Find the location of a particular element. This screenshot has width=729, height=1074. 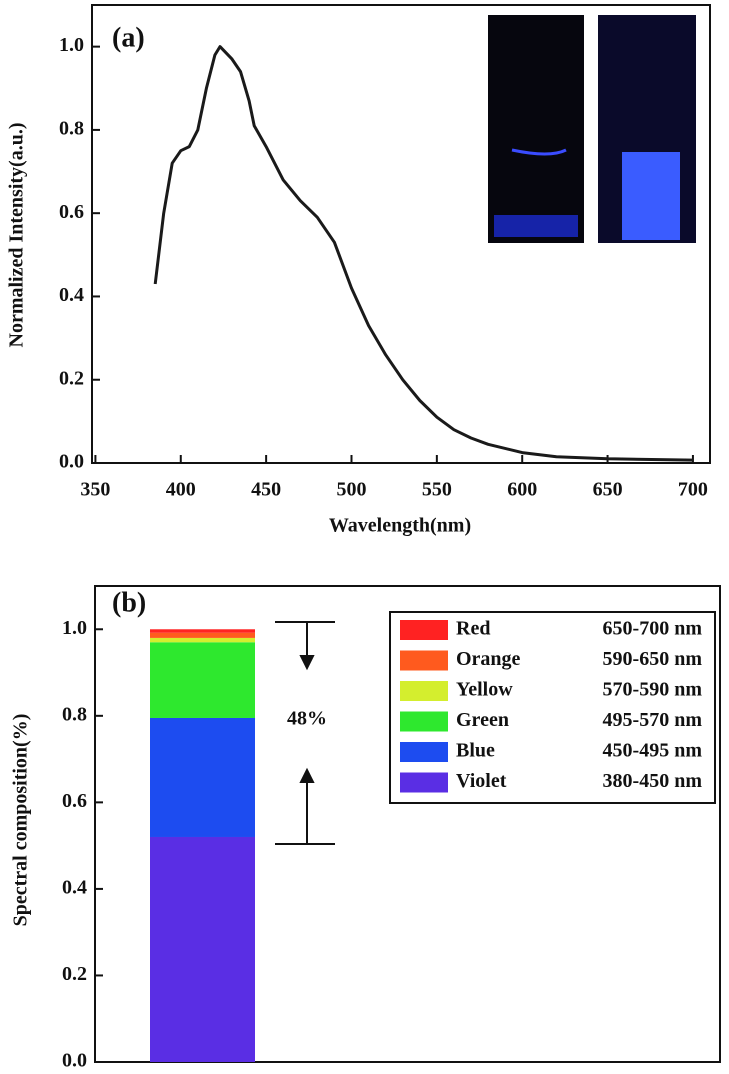

x-tick-label: 700 is located at coordinates (693, 490).